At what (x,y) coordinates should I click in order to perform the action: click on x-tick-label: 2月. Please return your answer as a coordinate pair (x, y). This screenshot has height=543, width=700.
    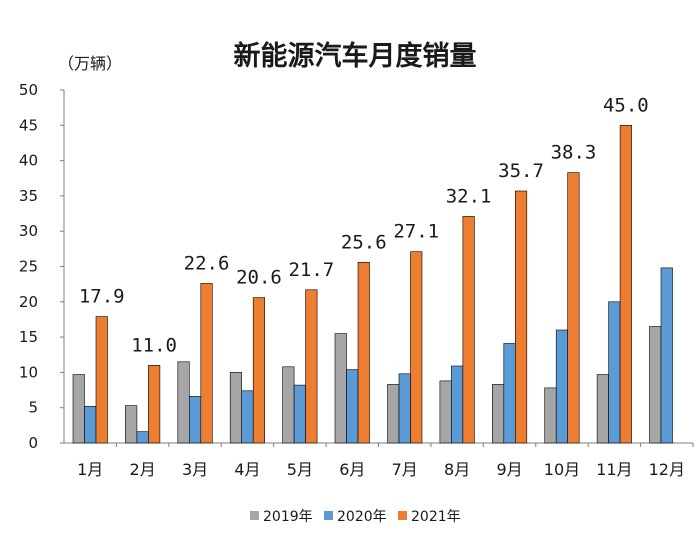
    Looking at the image, I should click on (143, 469).